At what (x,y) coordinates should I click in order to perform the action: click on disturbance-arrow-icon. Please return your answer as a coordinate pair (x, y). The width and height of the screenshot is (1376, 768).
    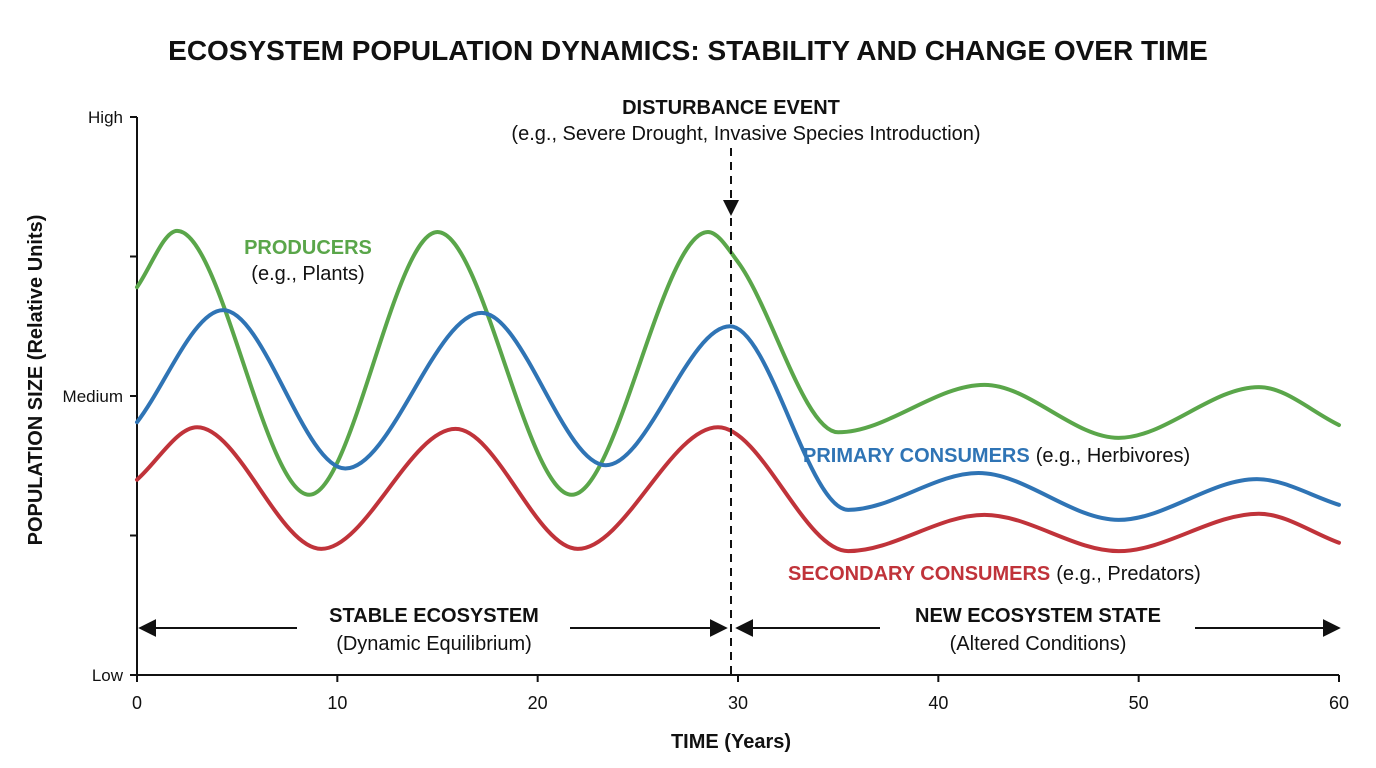
    Looking at the image, I should click on (731, 208).